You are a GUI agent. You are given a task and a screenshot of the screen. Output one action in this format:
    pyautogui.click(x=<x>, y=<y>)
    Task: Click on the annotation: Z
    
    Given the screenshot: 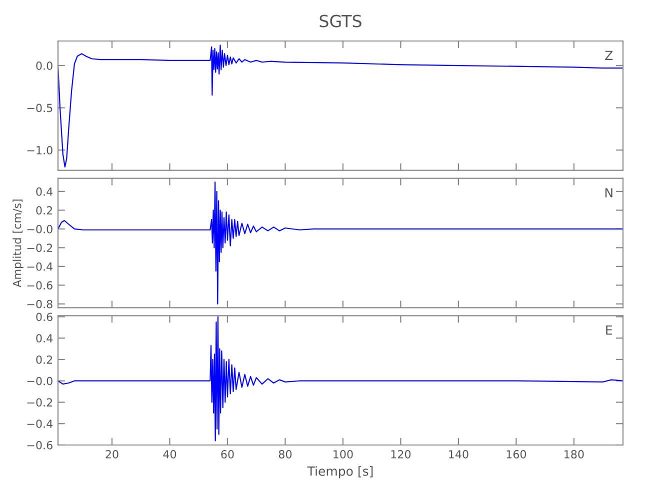 What is the action you would take?
    pyautogui.click(x=609, y=55)
    